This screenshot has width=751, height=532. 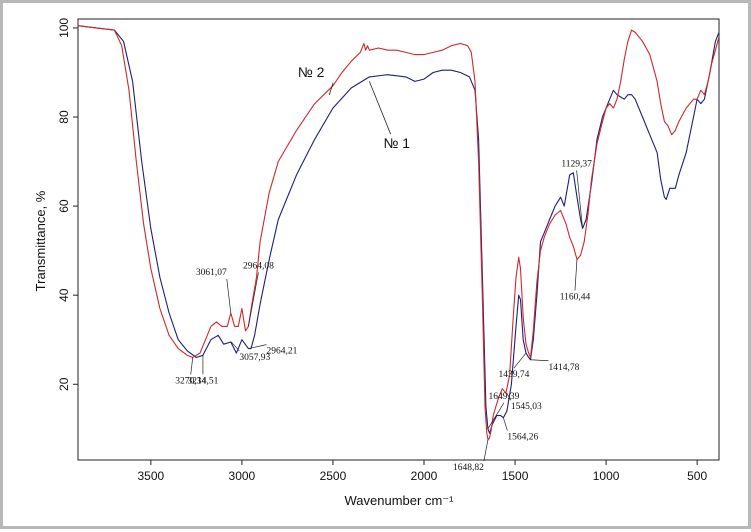 What do you see at coordinates (576, 164) in the screenshot?
I see `peak-label: 1129,37` at bounding box center [576, 164].